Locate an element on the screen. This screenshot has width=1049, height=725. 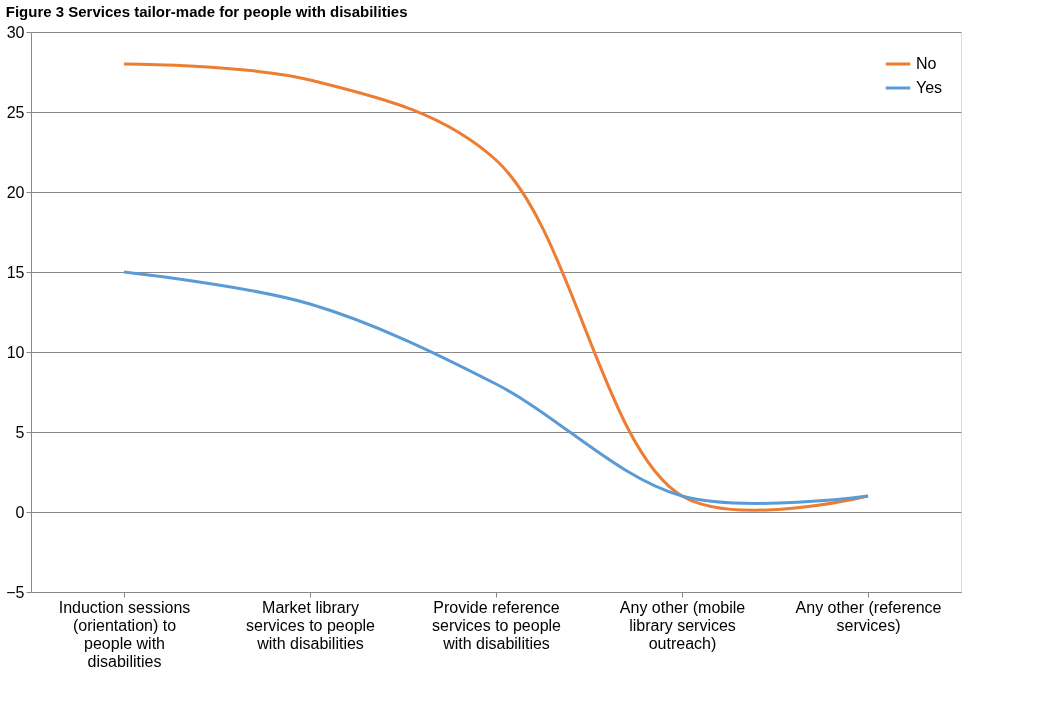
y-tick-label: 5 is located at coordinates (20, 432).